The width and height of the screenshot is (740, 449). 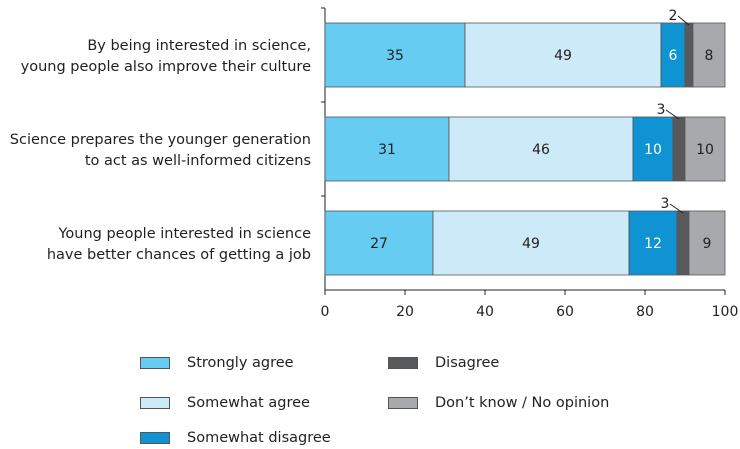 What do you see at coordinates (198, 161) in the screenshot?
I see `category-label: to act as well-informed citizens` at bounding box center [198, 161].